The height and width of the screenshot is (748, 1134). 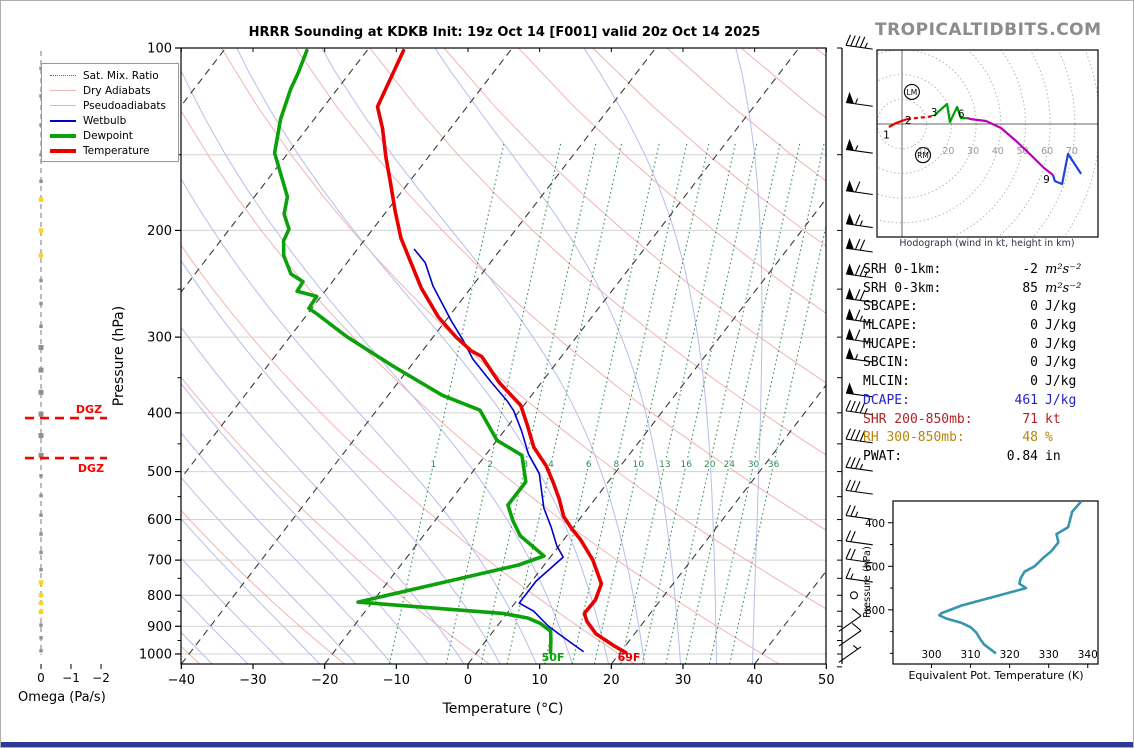 What do you see at coordinates (71, 678) in the screenshot?
I see `omega-tick-label: −1` at bounding box center [71, 678].